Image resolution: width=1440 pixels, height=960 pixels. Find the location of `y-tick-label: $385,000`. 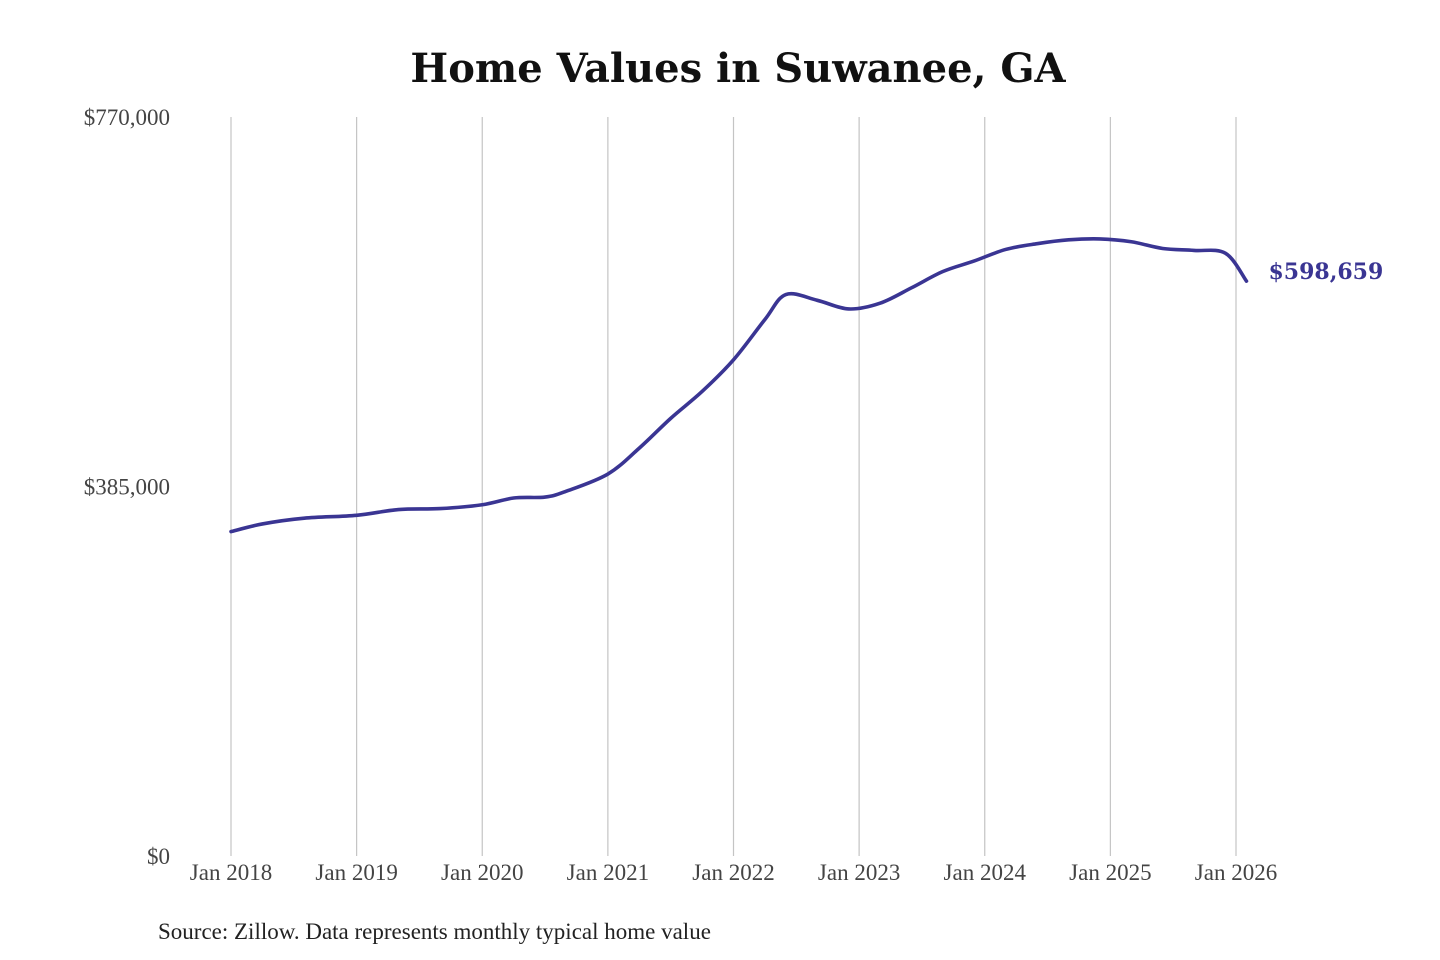

y-tick-label: $385,000 is located at coordinates (127, 487).